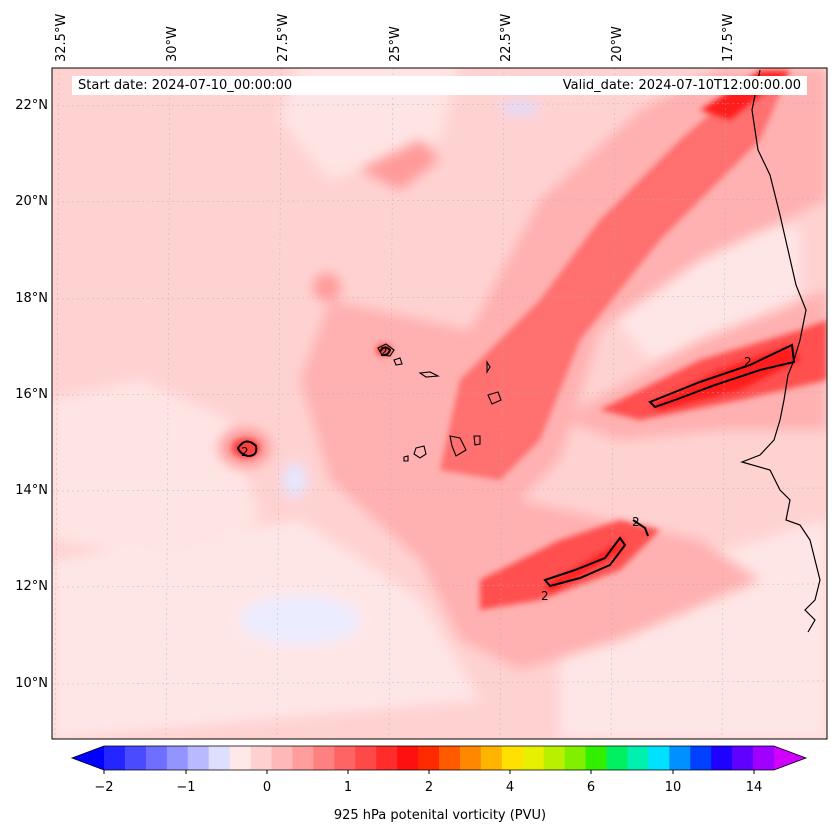  What do you see at coordinates (585, 562) in the screenshot?
I see `contour-south` at bounding box center [585, 562].